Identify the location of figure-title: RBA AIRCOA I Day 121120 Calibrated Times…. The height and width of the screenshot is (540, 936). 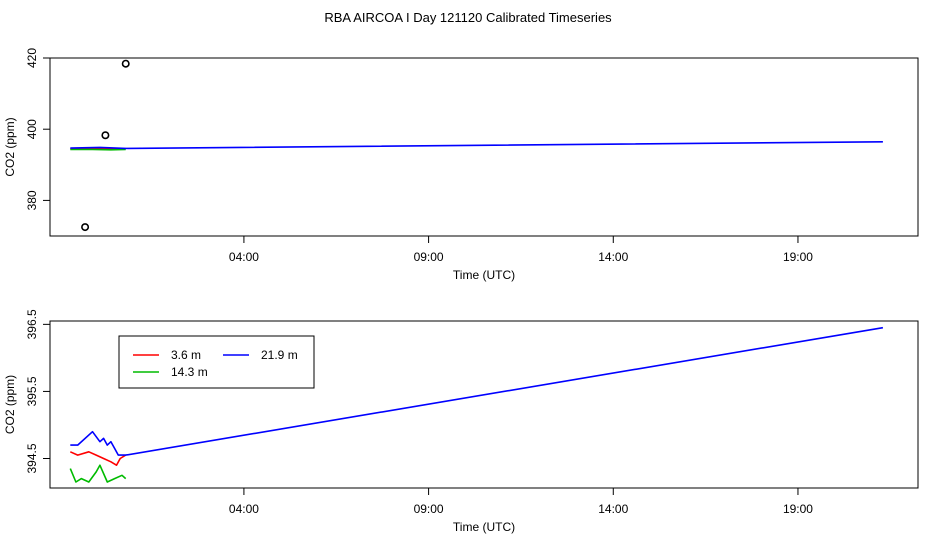
(468, 17).